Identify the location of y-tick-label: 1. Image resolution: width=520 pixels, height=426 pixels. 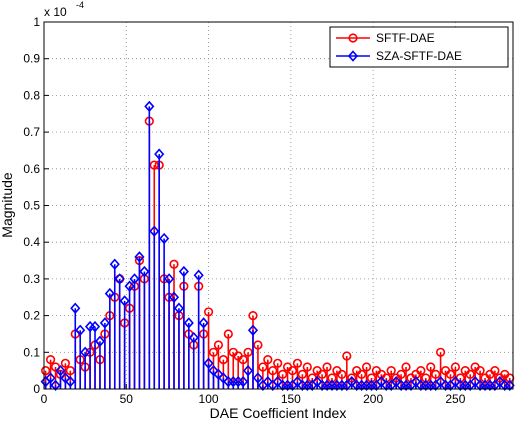
(36, 22).